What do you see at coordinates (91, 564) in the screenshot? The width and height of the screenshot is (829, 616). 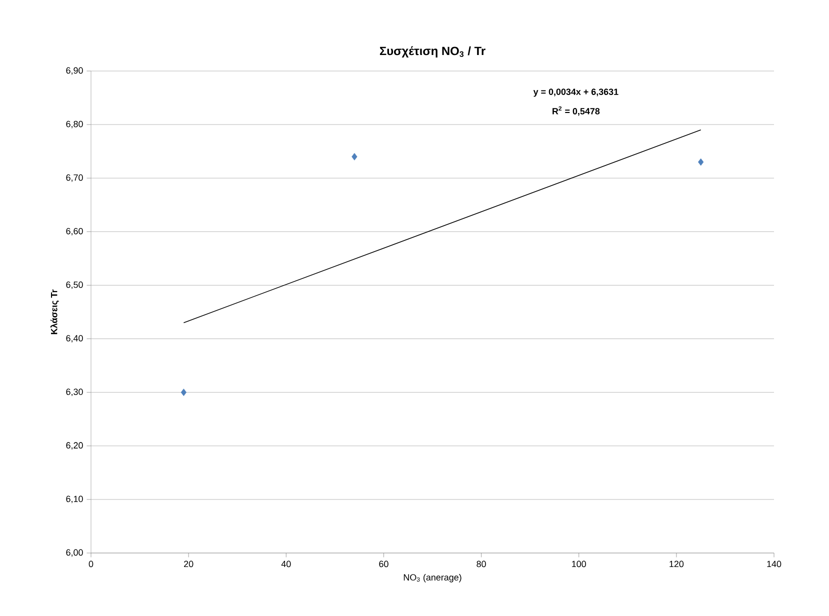 I see `x-tick-label: 0` at bounding box center [91, 564].